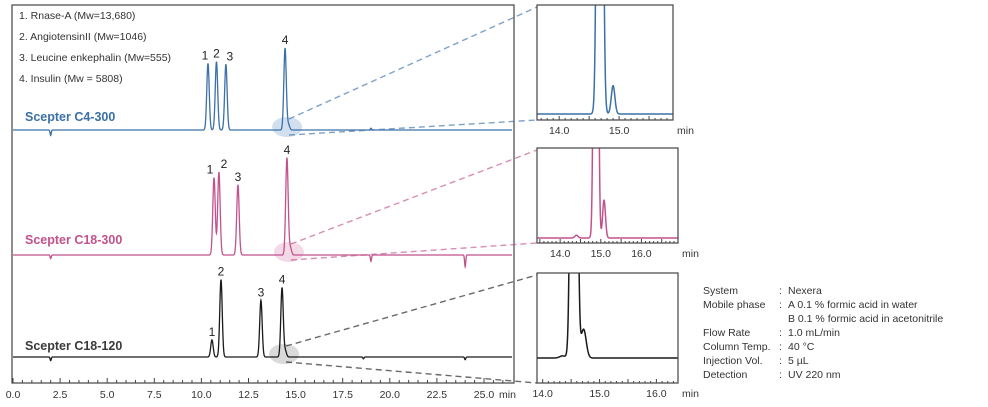 The width and height of the screenshot is (988, 407). Describe the element at coordinates (13, 395) in the screenshot. I see `x-tick-label: 0.0` at that location.